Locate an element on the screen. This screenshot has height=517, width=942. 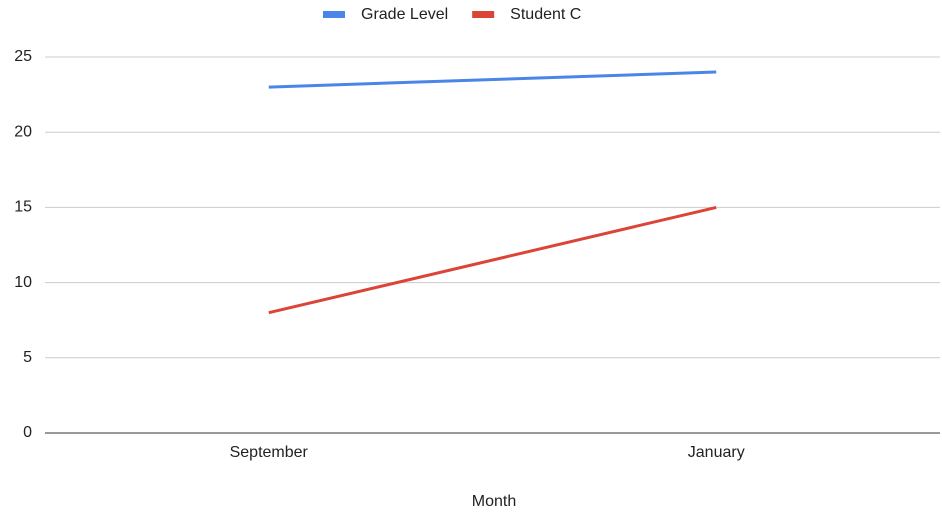
y-tick-label: 5 is located at coordinates (27, 357).